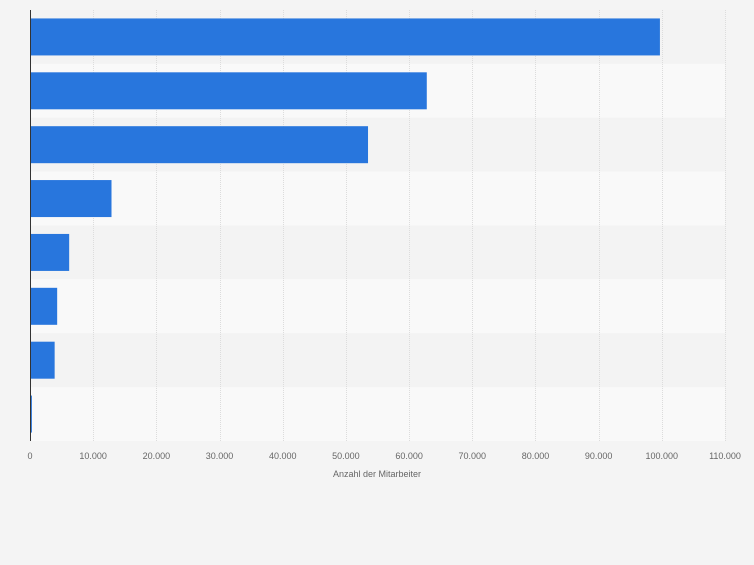  Describe the element at coordinates (725, 456) in the screenshot. I see `x-tick-label: 110.000` at that location.